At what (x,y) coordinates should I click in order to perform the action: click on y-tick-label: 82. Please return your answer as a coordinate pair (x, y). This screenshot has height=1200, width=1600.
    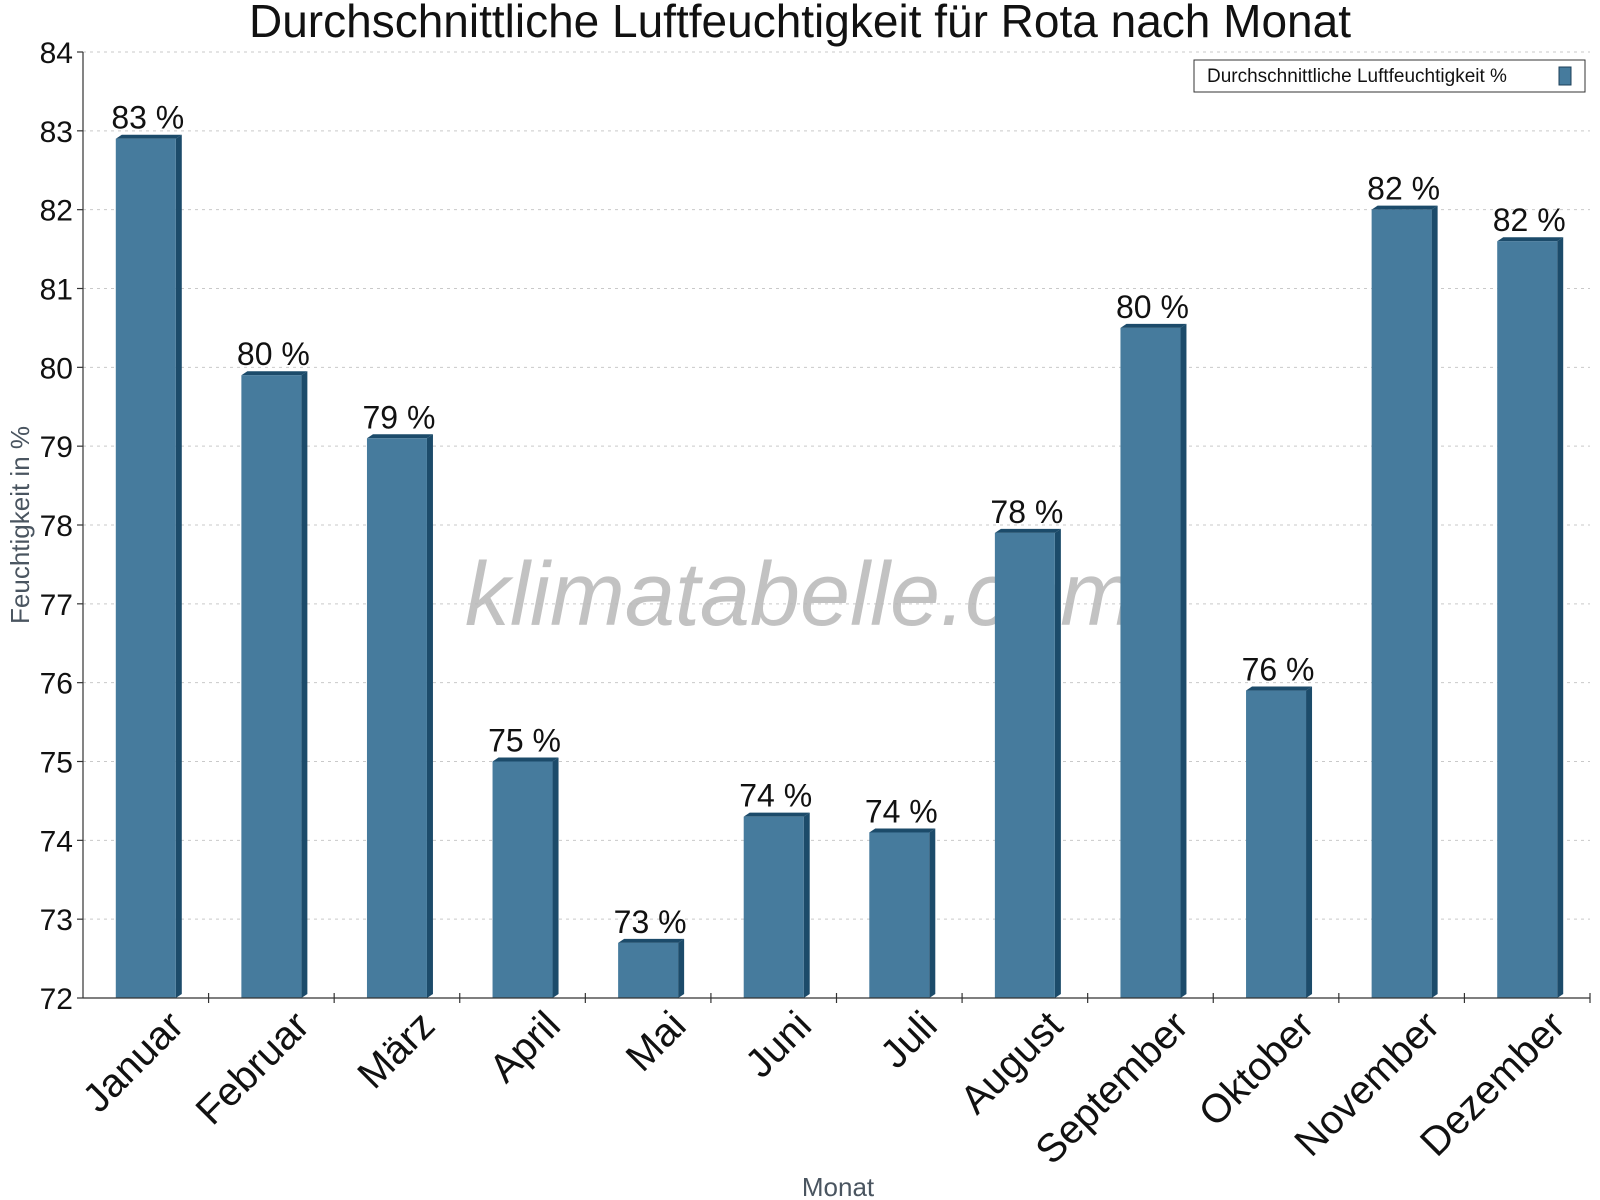
    Looking at the image, I should click on (56, 211).